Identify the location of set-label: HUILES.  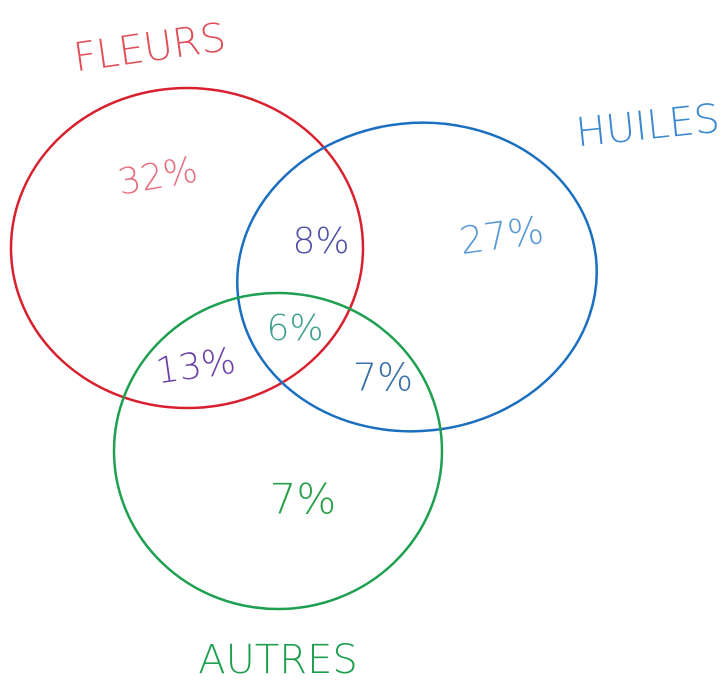
(647, 126).